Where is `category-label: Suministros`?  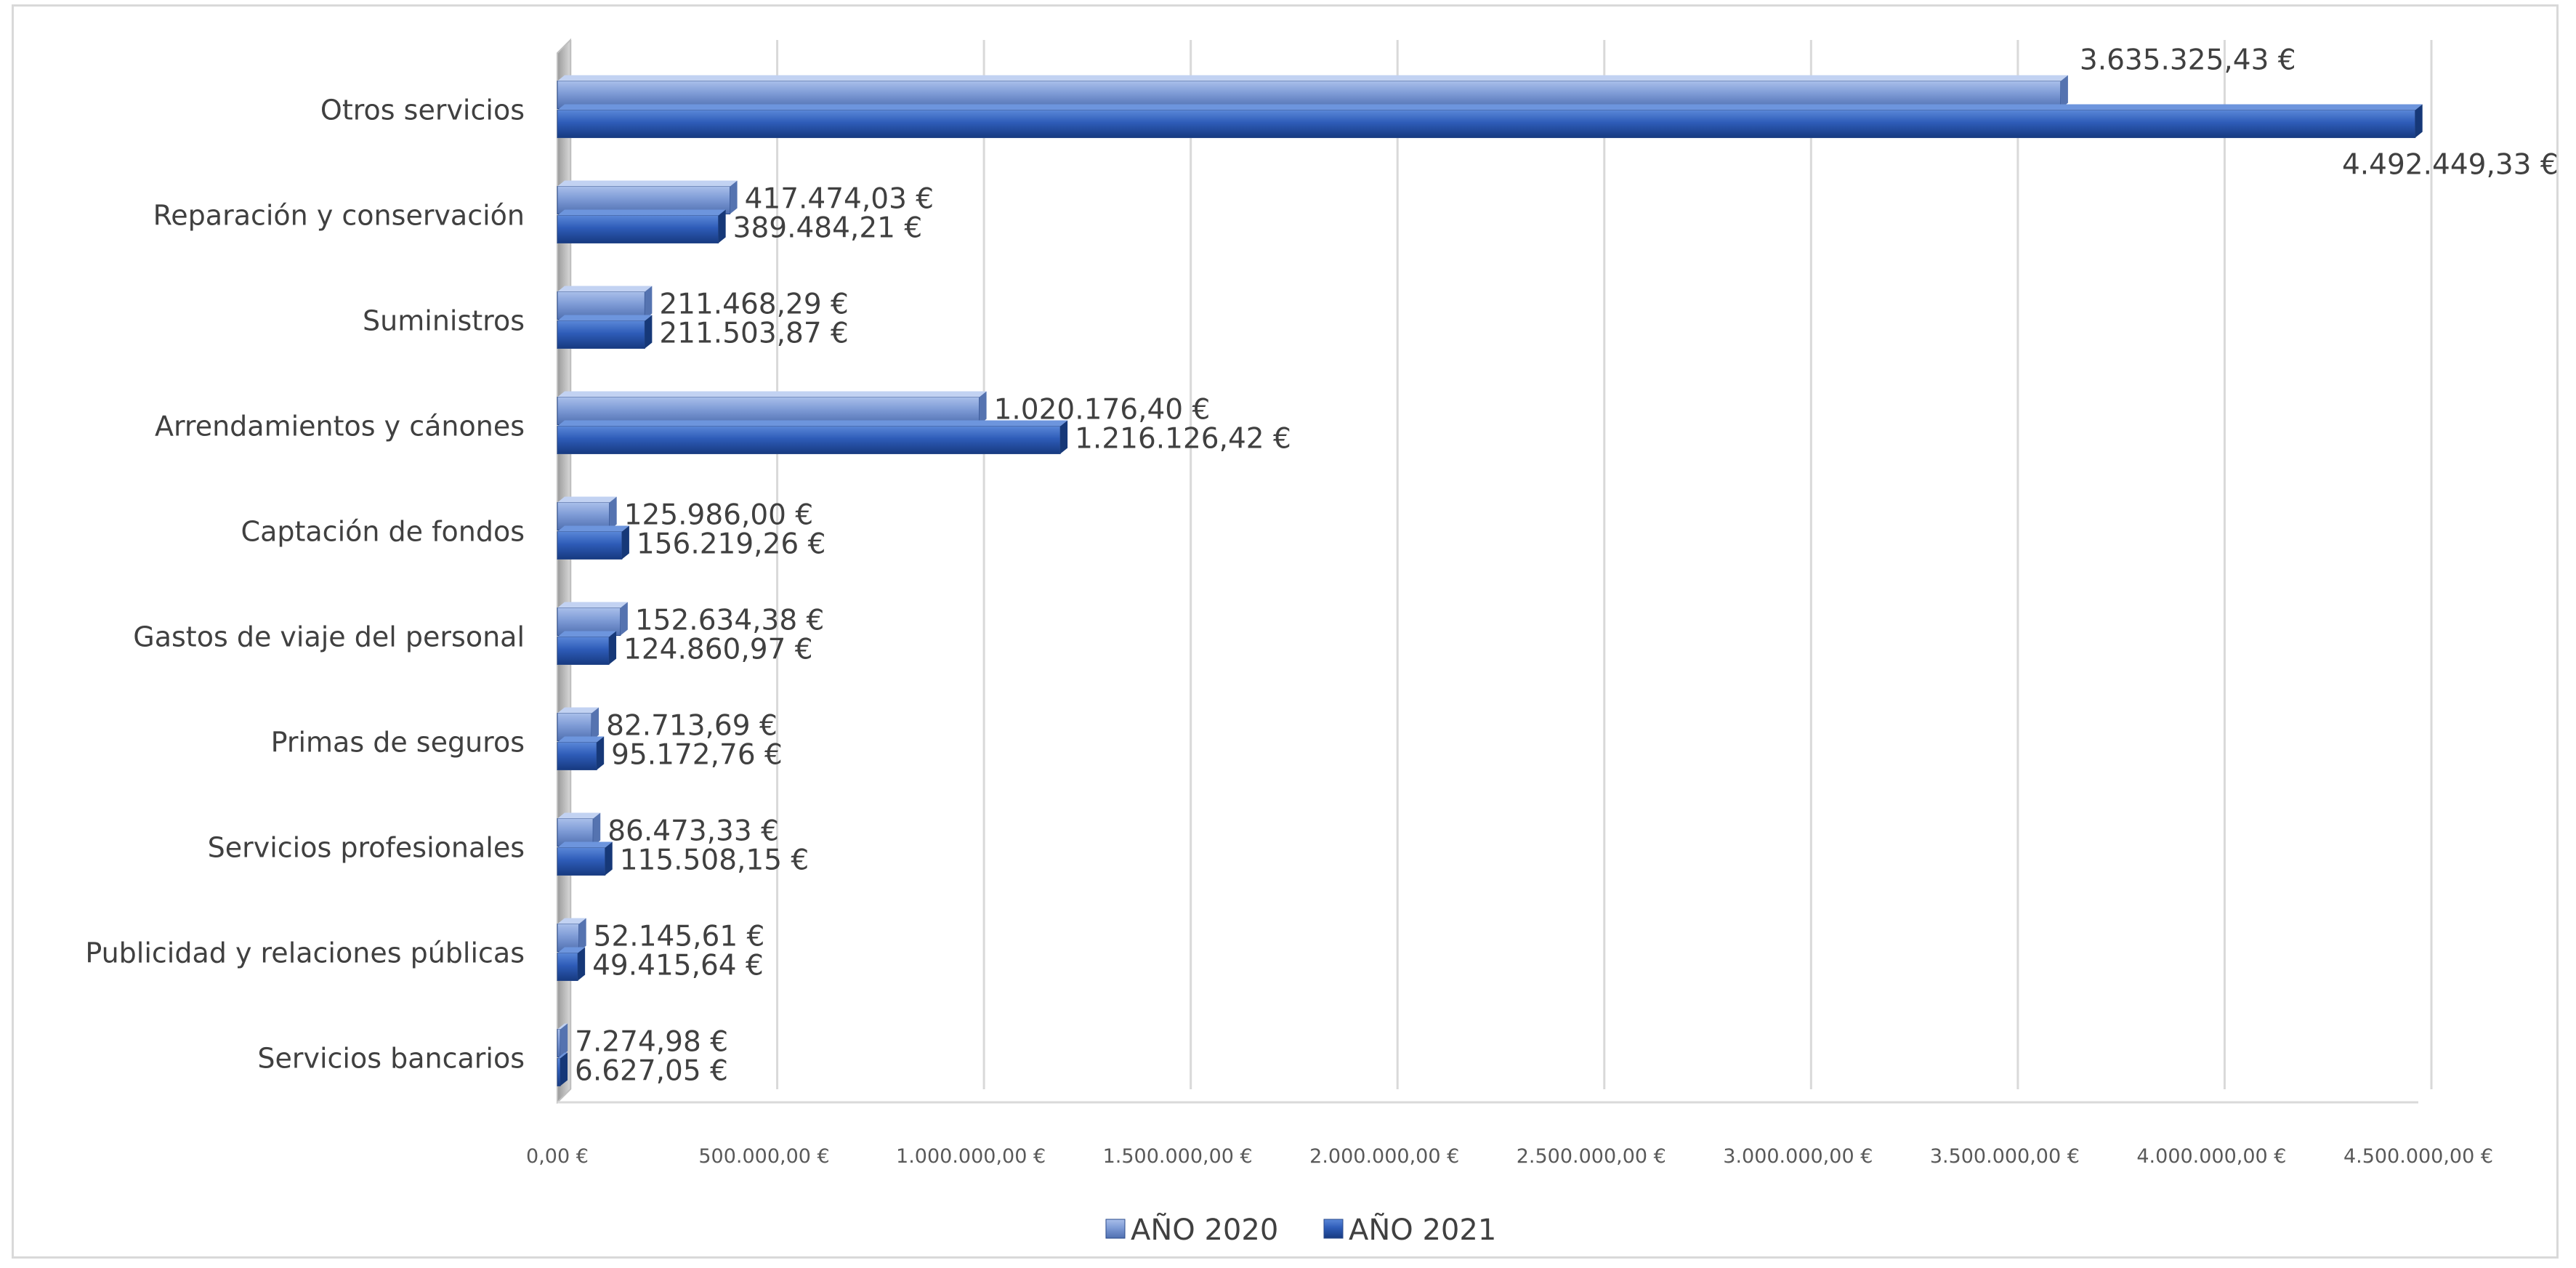 category-label: Suministros is located at coordinates (444, 321).